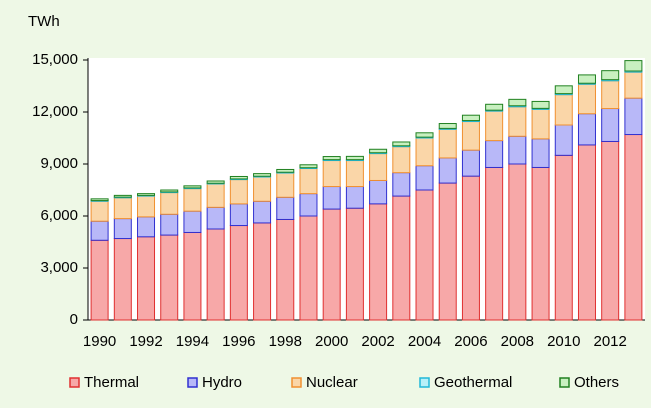 The width and height of the screenshot is (651, 408). Describe the element at coordinates (332, 382) in the screenshot. I see `legend-label: Nuclear` at that location.